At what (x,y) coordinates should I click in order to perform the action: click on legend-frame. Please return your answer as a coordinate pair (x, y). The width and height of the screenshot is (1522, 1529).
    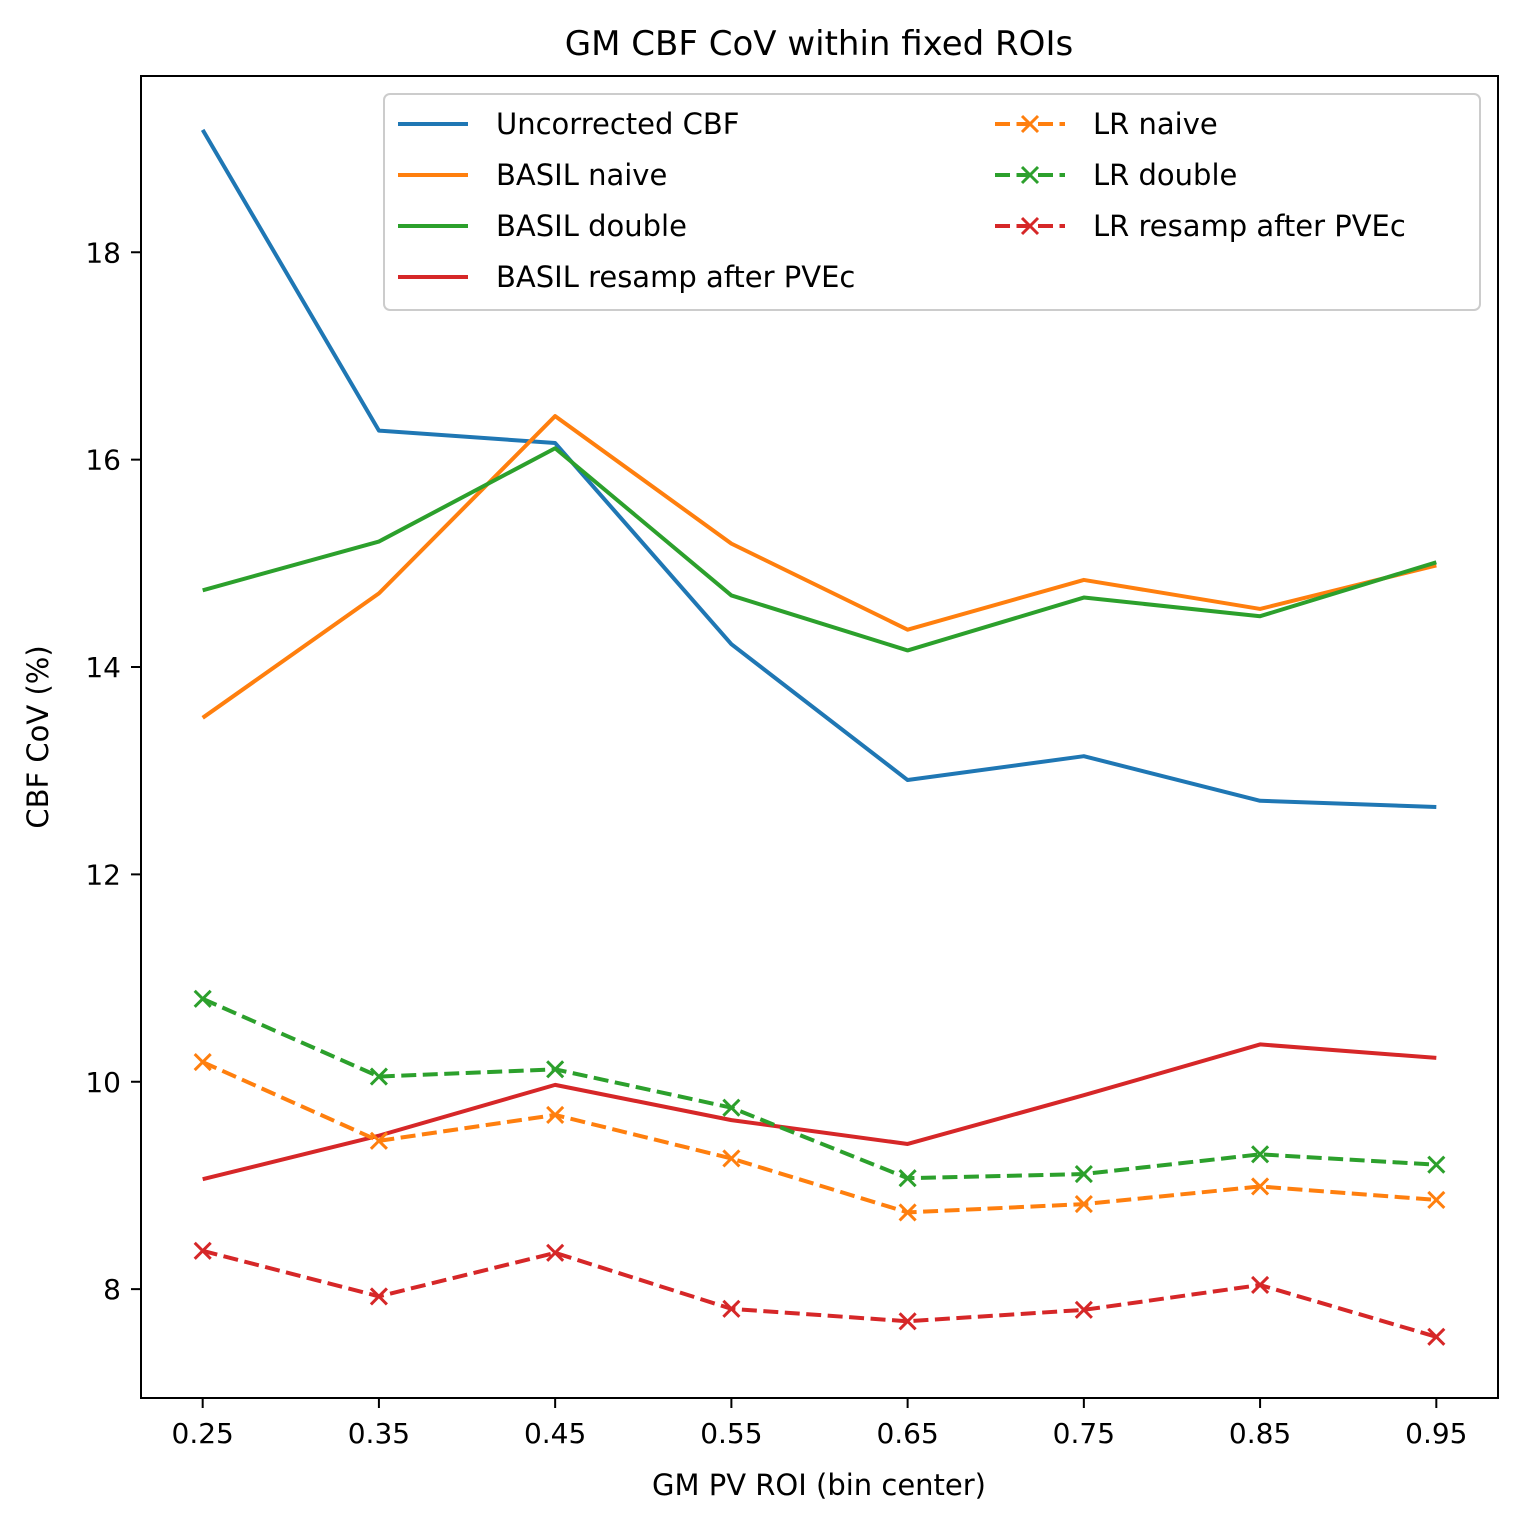
    Looking at the image, I should click on (932, 202).